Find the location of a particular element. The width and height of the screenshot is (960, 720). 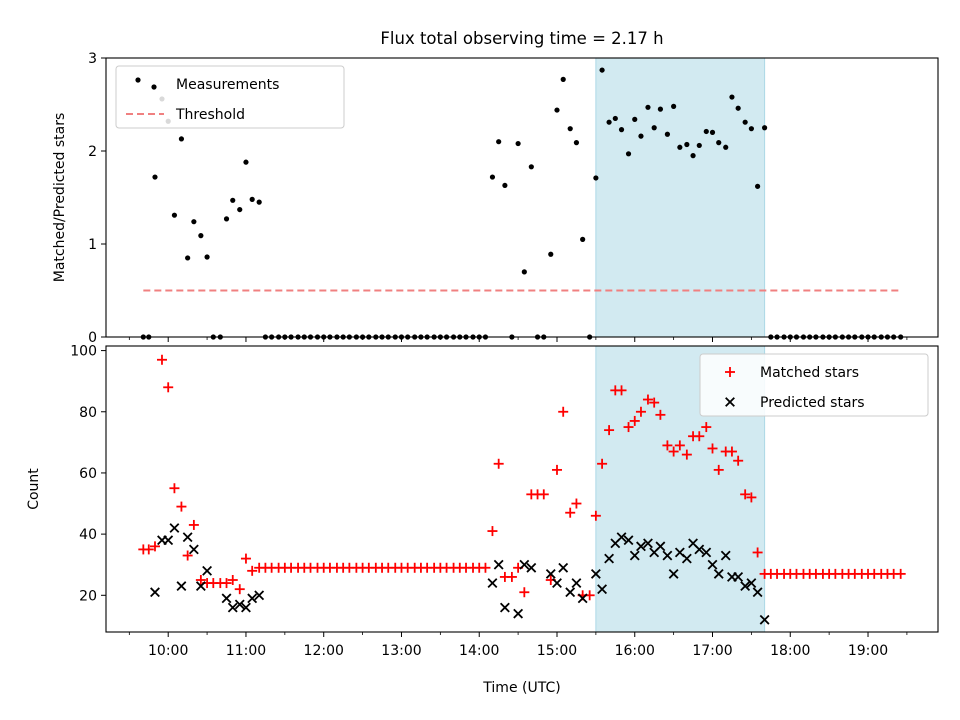

y-tick-label: 2 is located at coordinates (92, 152).